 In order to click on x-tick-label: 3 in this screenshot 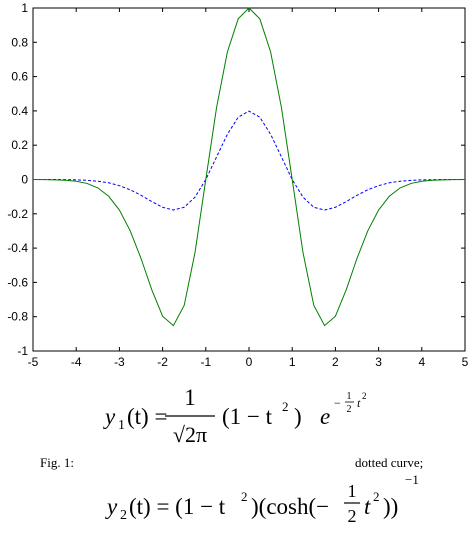, I will do `click(378, 362)`.